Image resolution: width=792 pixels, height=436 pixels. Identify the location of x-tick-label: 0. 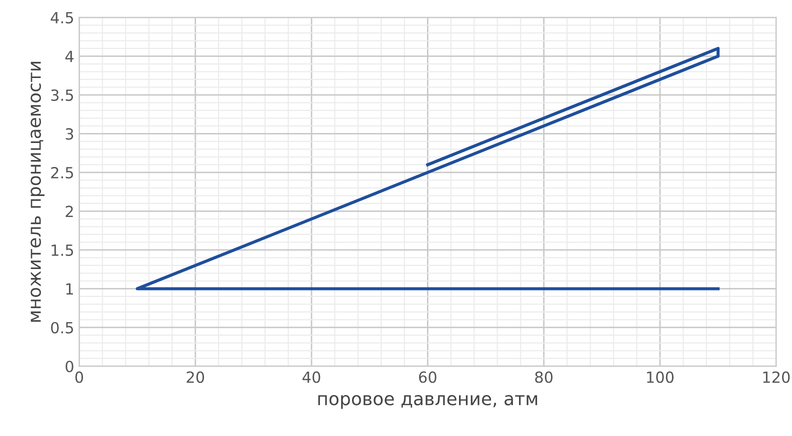
(79, 377).